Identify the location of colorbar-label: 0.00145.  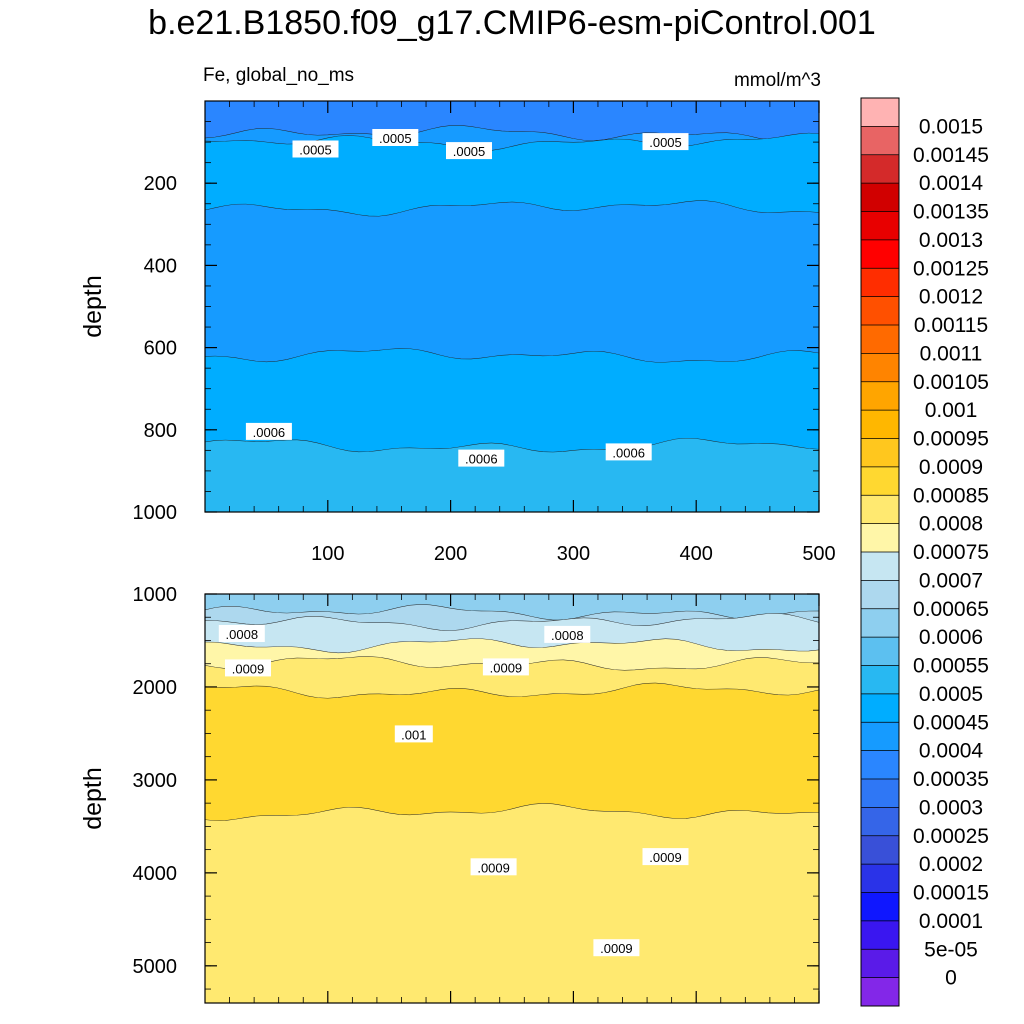
(951, 155).